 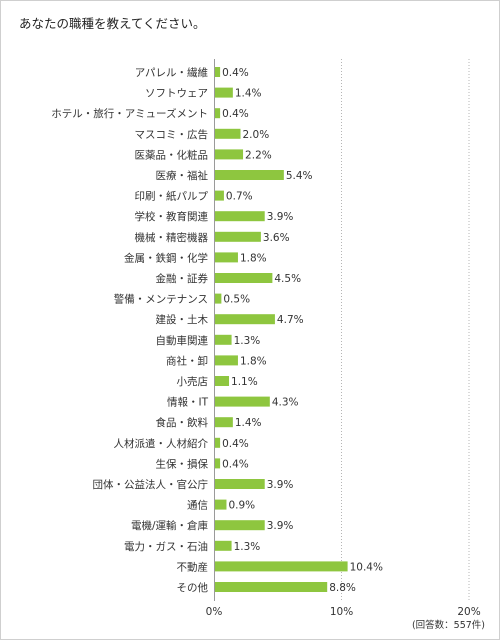 What do you see at coordinates (166, 257) in the screenshot?
I see `category-label: 金属・鉄鋼・化学` at bounding box center [166, 257].